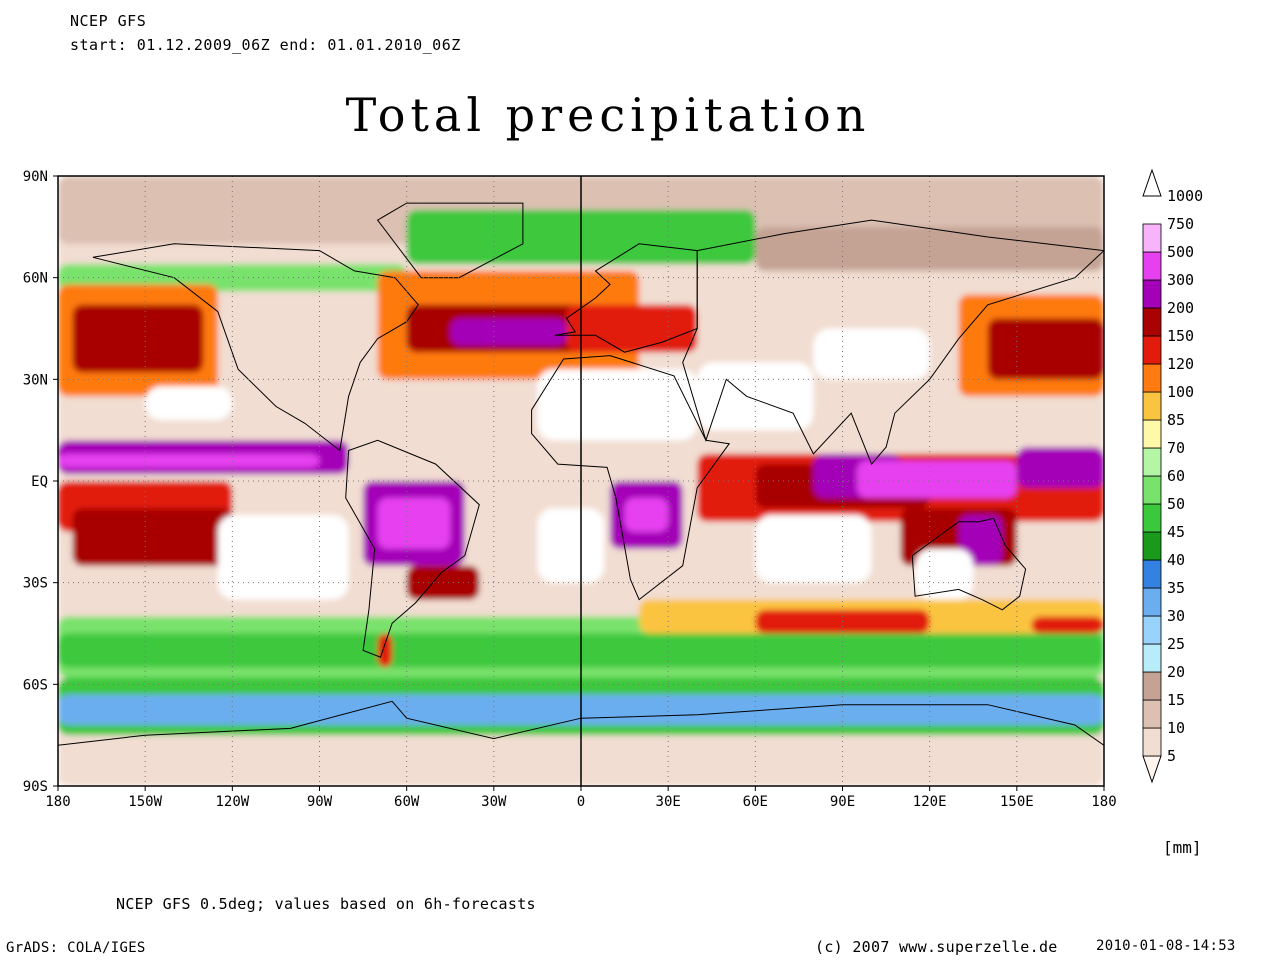 This screenshot has width=1280, height=960. Describe the element at coordinates (936, 947) in the screenshot. I see `copyright-text: (c) 2007 www.superzelle.de` at that location.